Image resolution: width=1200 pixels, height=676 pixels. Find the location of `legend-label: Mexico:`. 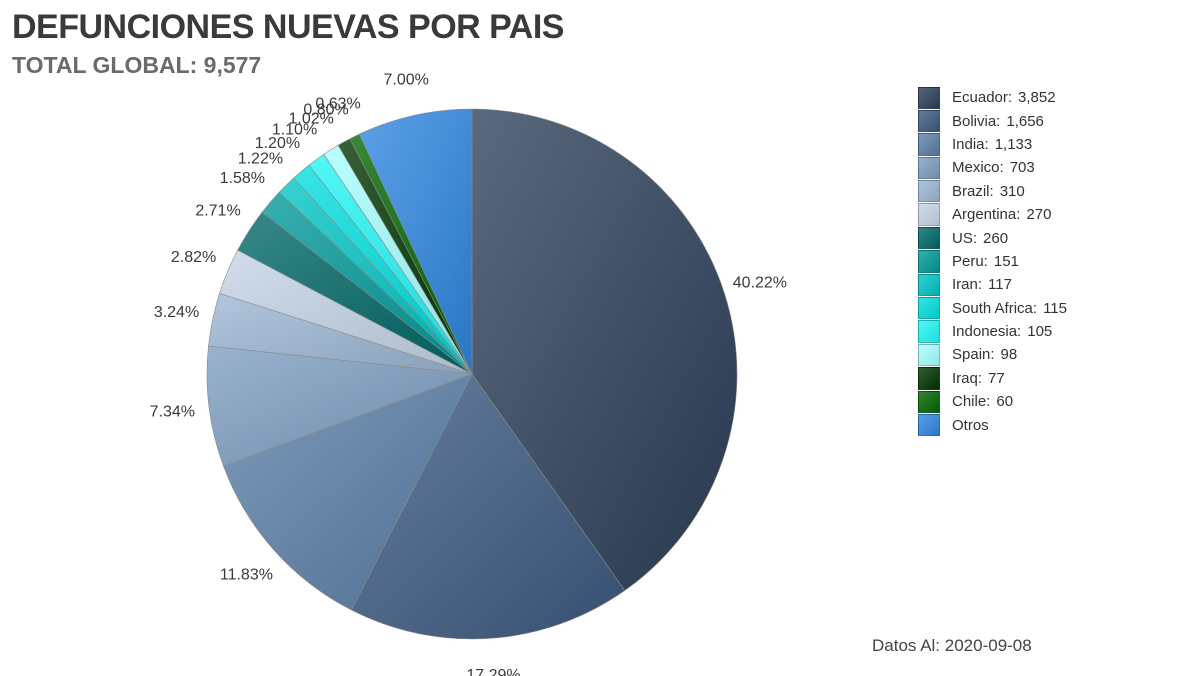

legend-label: Mexico: is located at coordinates (978, 168).